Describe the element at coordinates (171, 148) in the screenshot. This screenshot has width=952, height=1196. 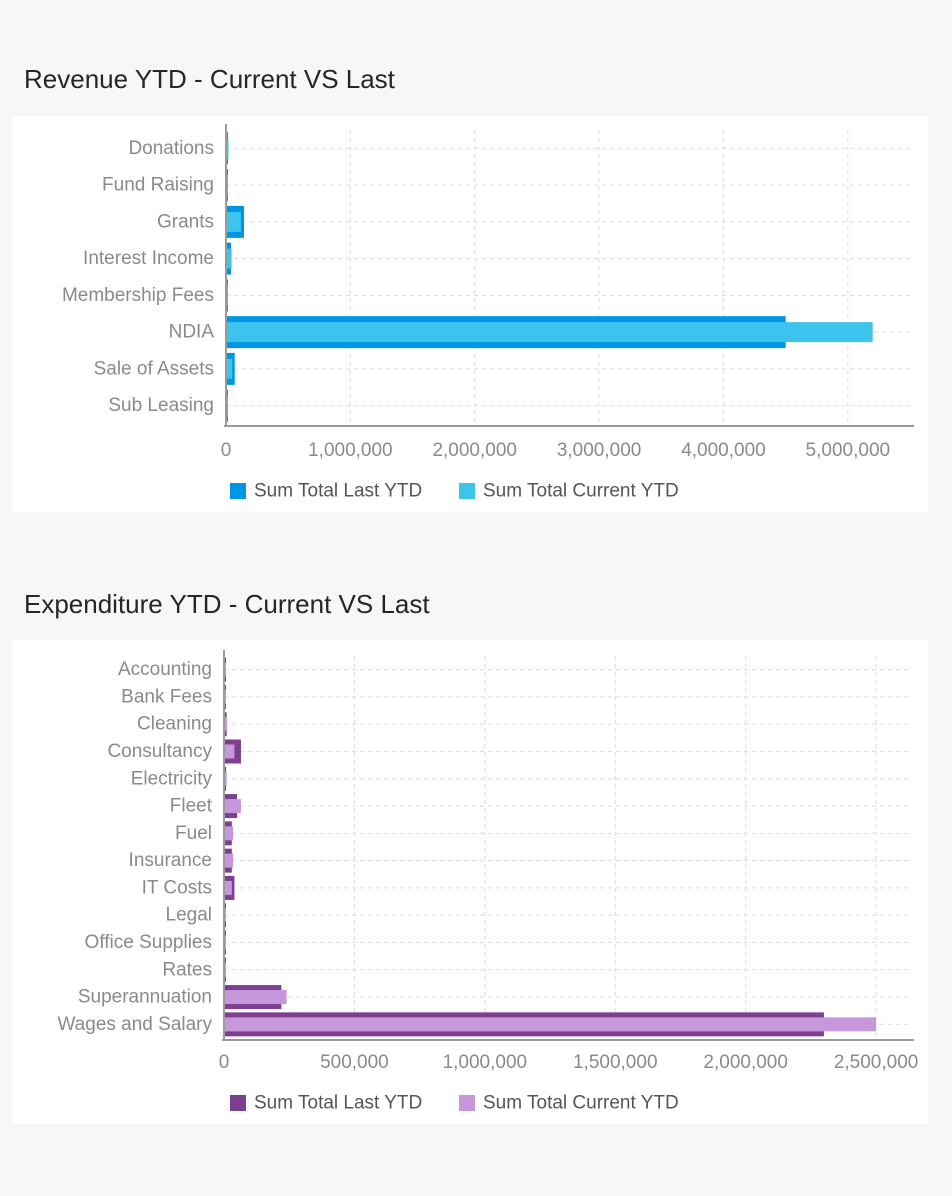
I see `category-label: Donations` at that location.